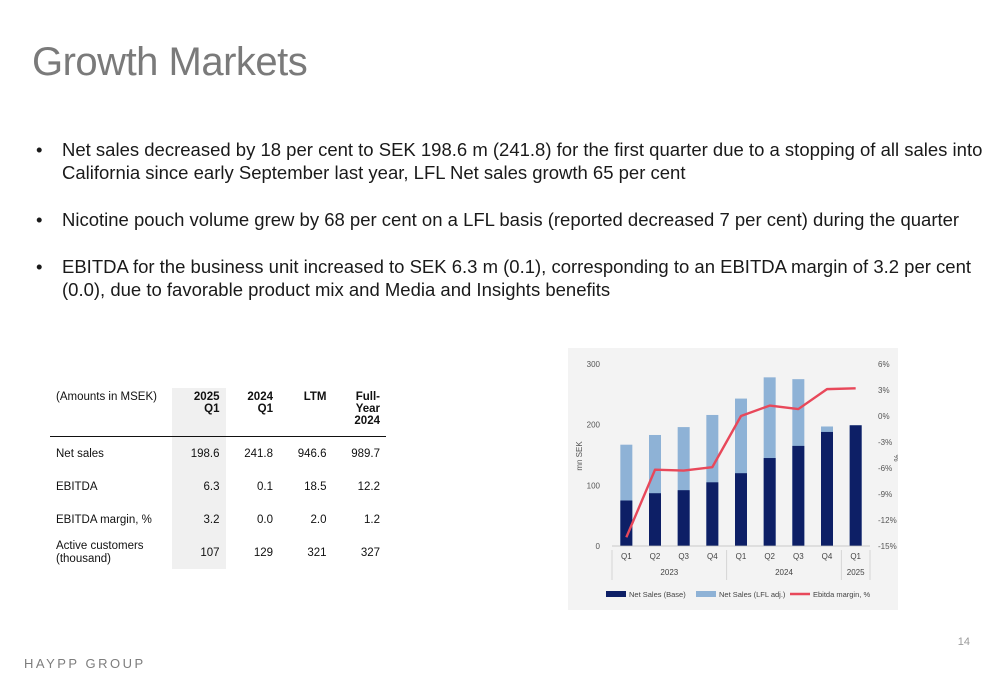 The width and height of the screenshot is (1000, 685). I want to click on cell-value: 3.2, so click(199, 519).